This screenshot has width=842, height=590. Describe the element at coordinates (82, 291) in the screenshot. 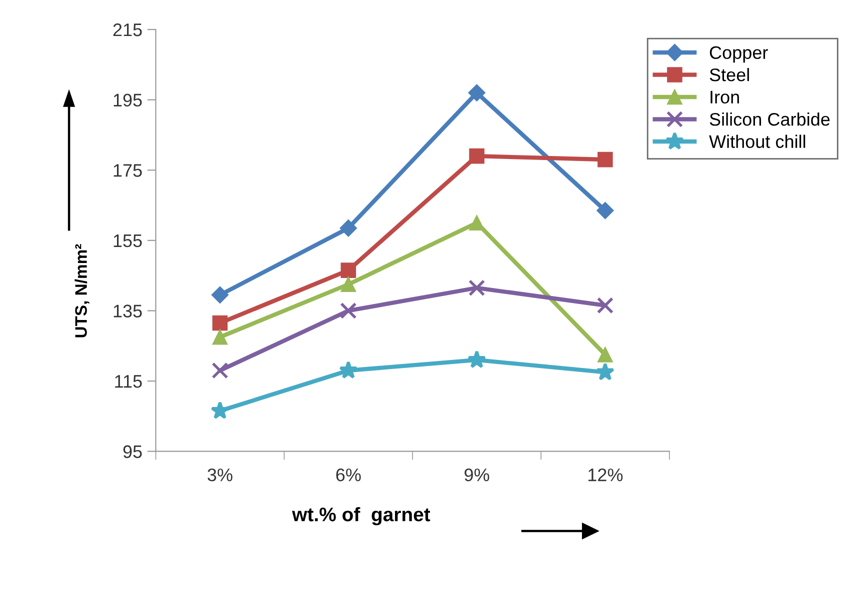

I see `y-axis-title: UTS, N/mm²` at that location.